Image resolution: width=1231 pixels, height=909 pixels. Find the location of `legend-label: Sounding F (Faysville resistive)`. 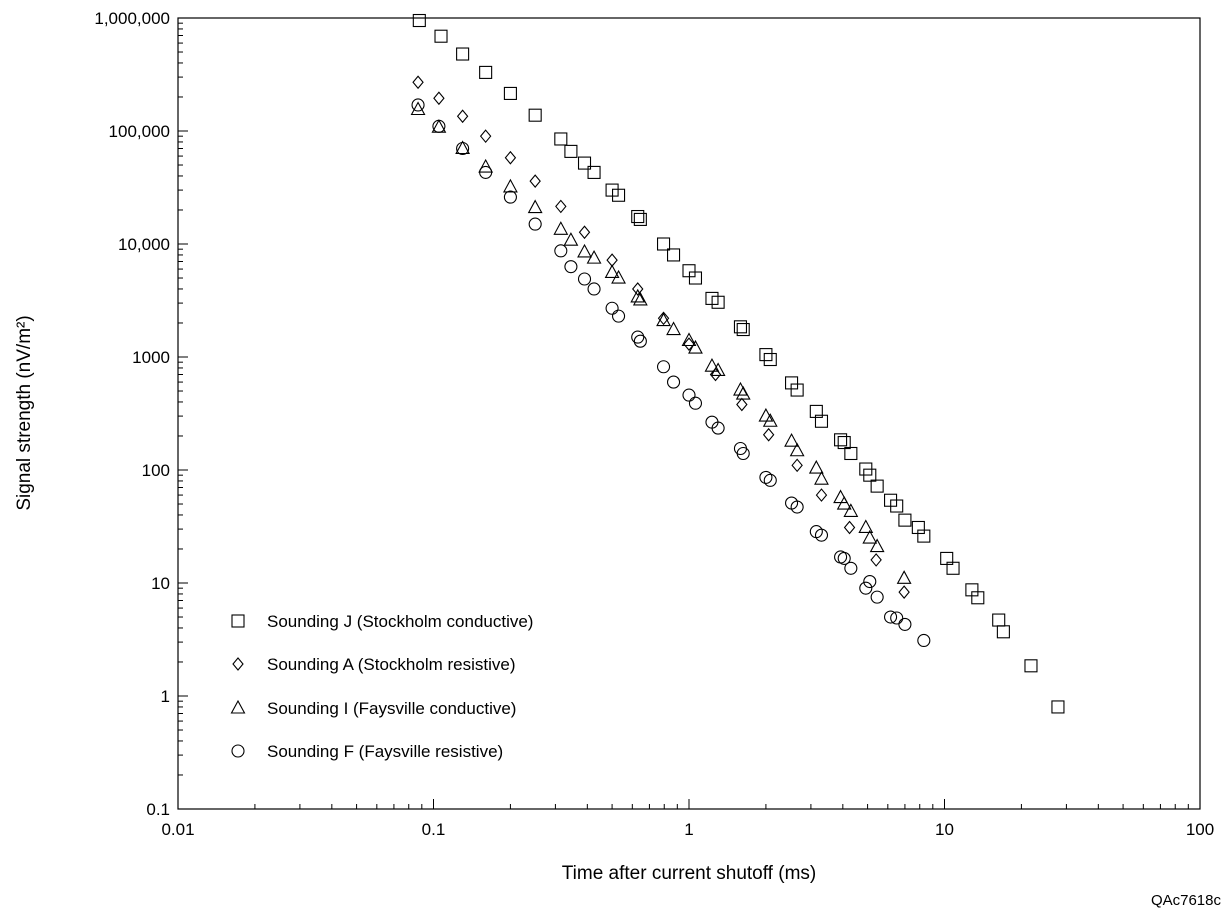

legend-label: Sounding F (Faysville resistive) is located at coordinates (385, 751).